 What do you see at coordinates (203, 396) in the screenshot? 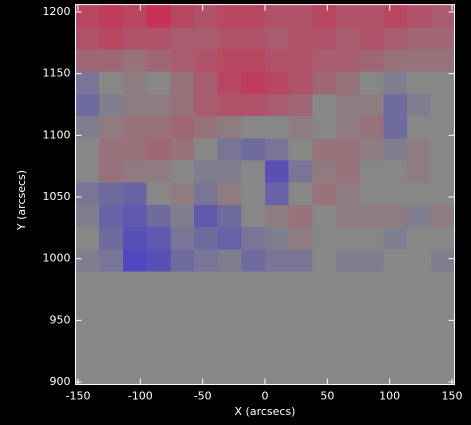
I see `x-tick-label: -50` at bounding box center [203, 396].